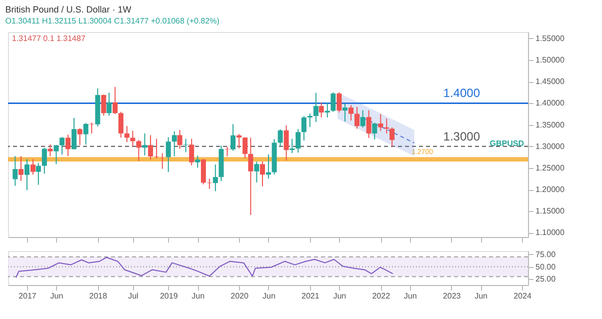  I want to click on y-tick-label: 1.50000, so click(550, 60).